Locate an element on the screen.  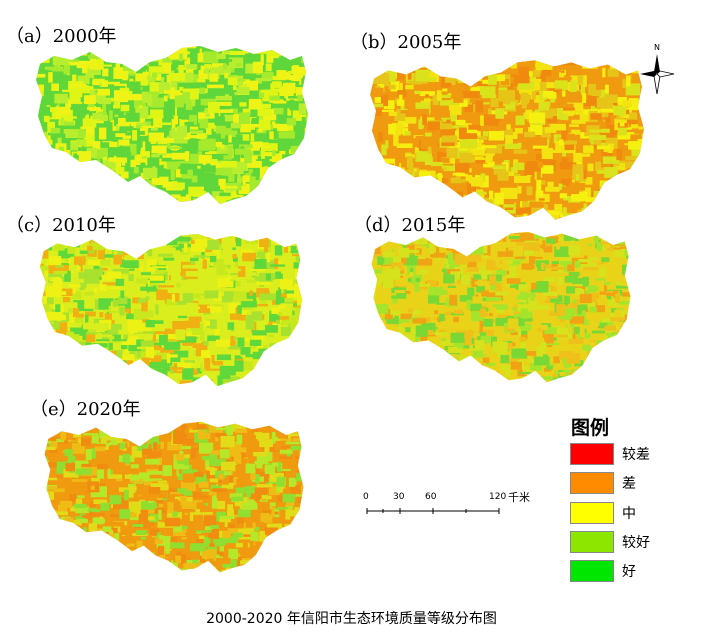
legend-label: 好 is located at coordinates (629, 572).